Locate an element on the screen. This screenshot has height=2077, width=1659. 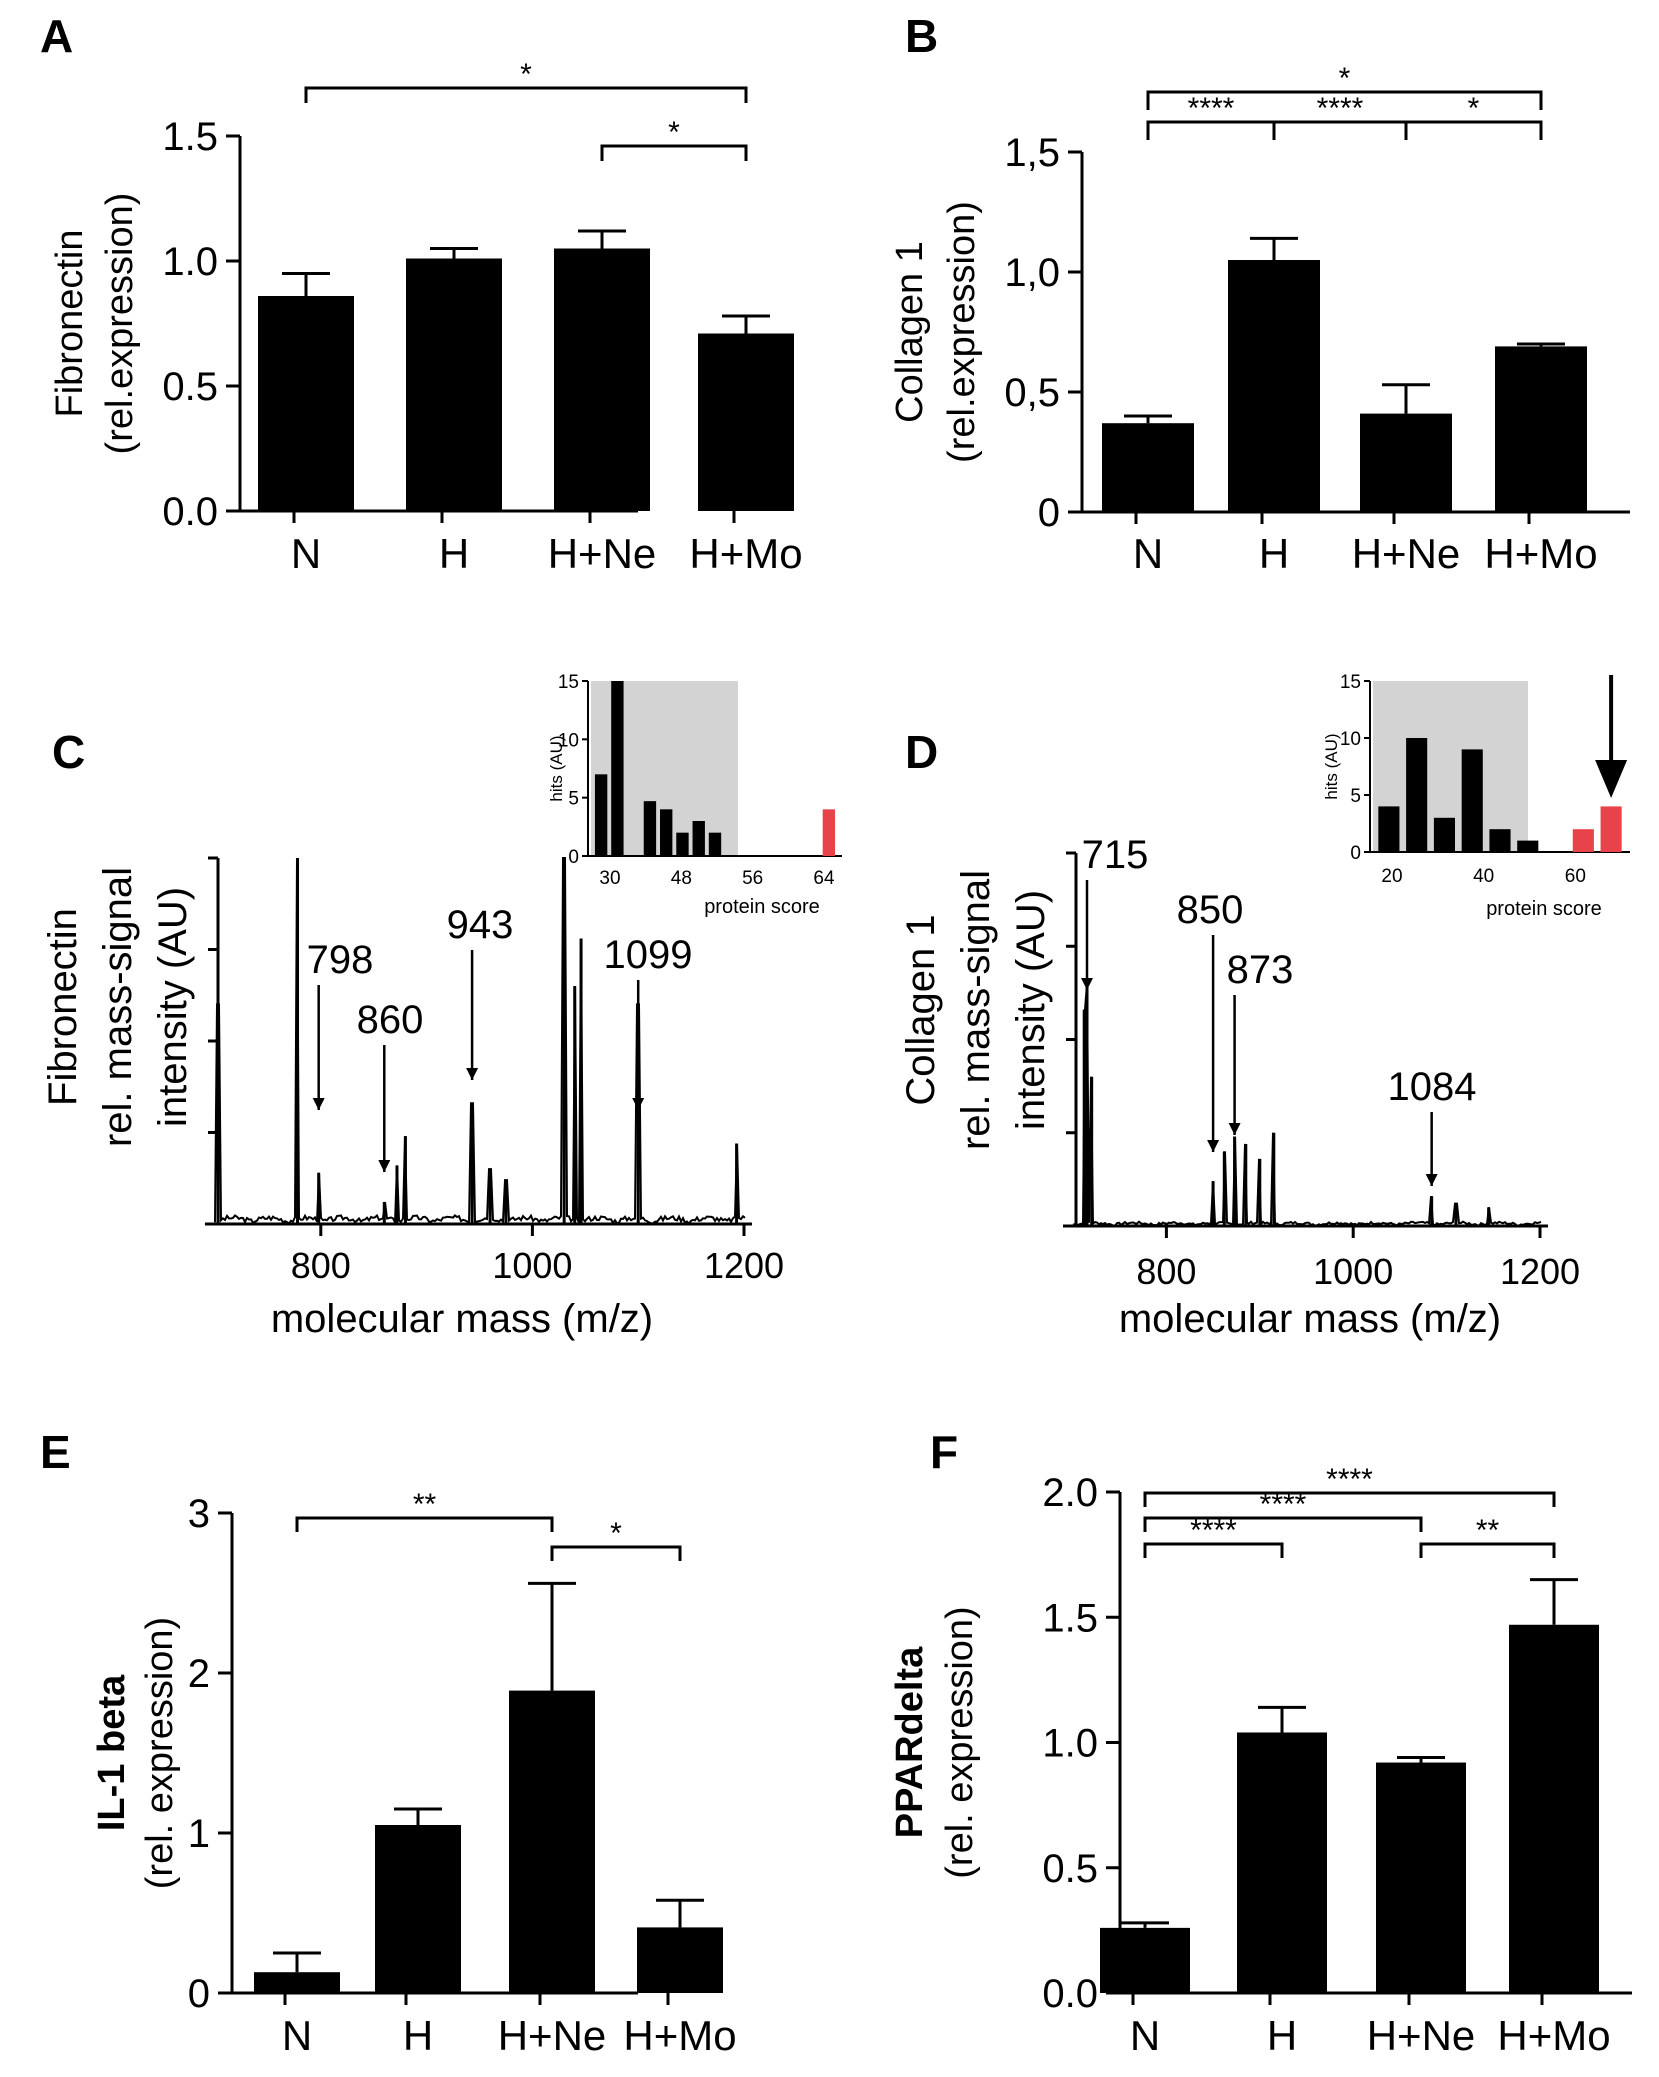
x-tick-label: 800 is located at coordinates (321, 1265).